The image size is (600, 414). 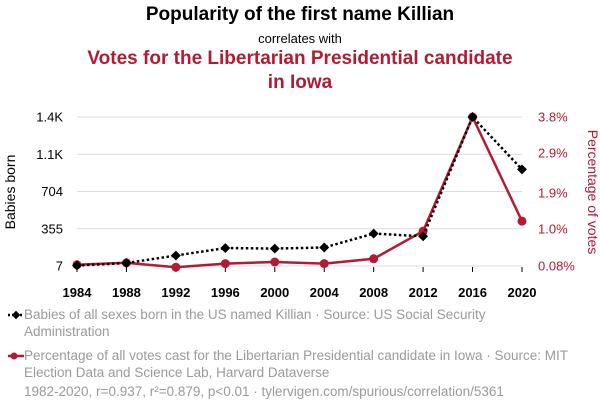 What do you see at coordinates (592, 192) in the screenshot?
I see `right-axis-label: Percentage of votes` at bounding box center [592, 192].